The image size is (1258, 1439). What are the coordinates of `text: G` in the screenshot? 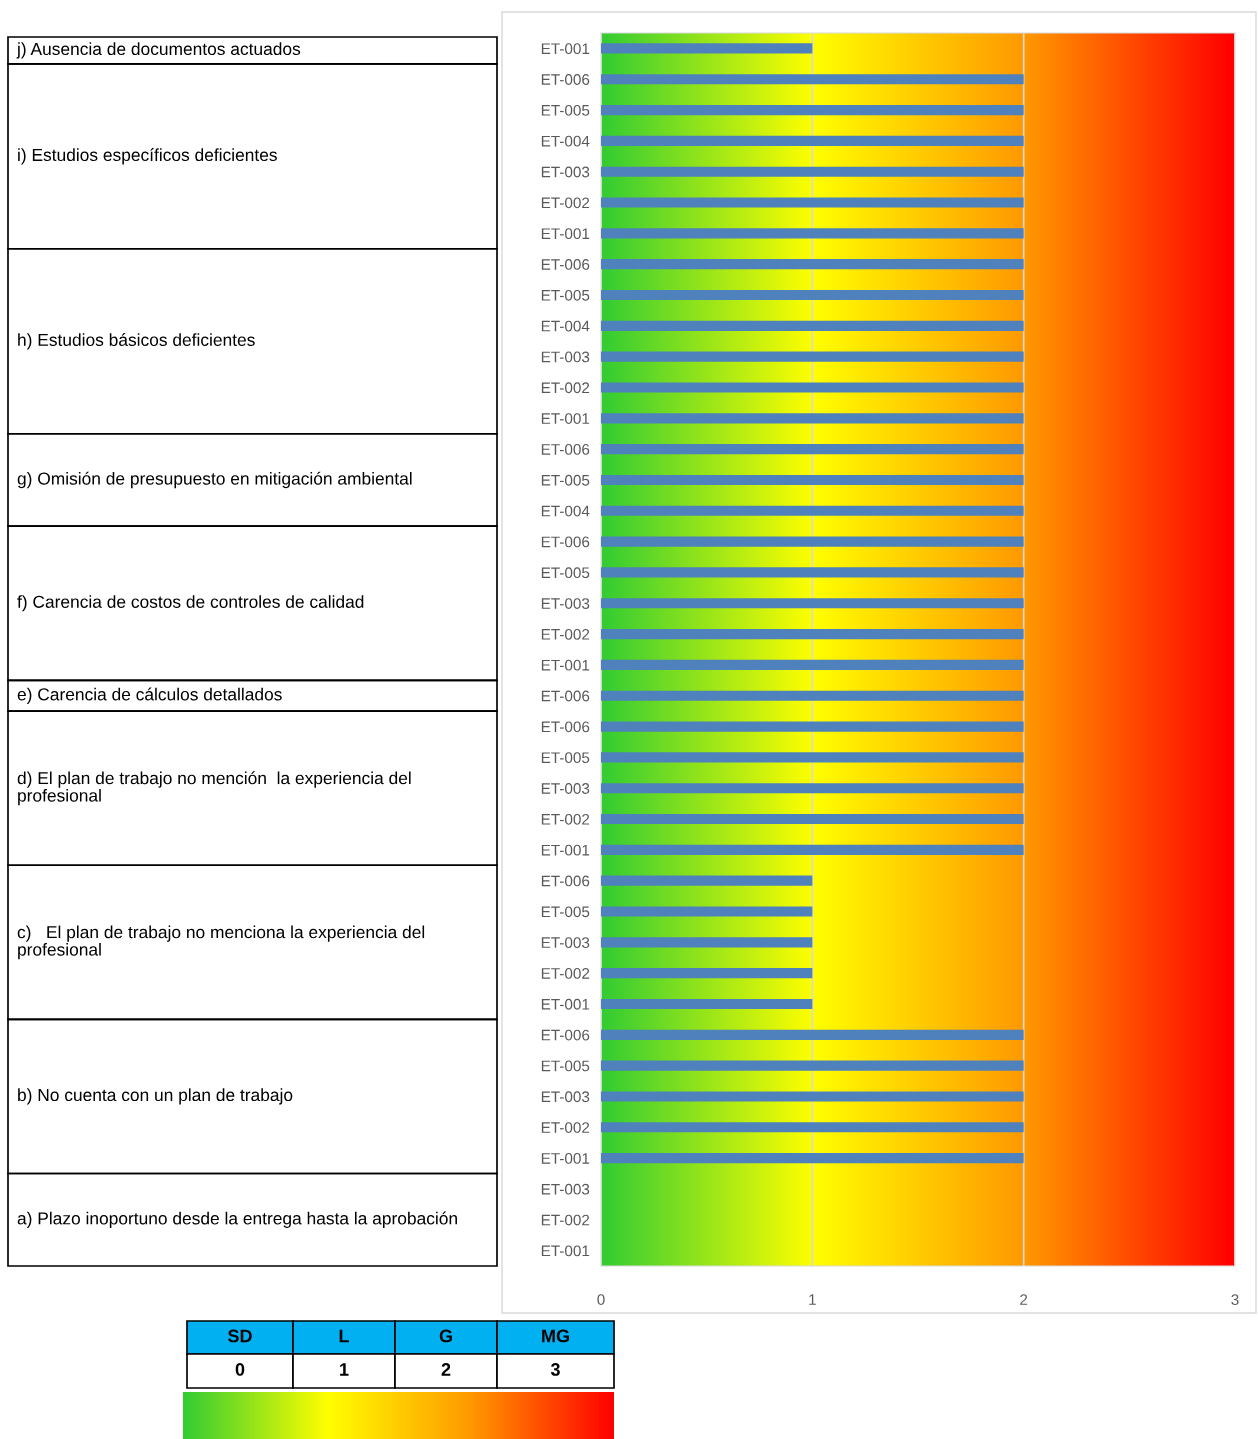 It's located at (445, 1336).